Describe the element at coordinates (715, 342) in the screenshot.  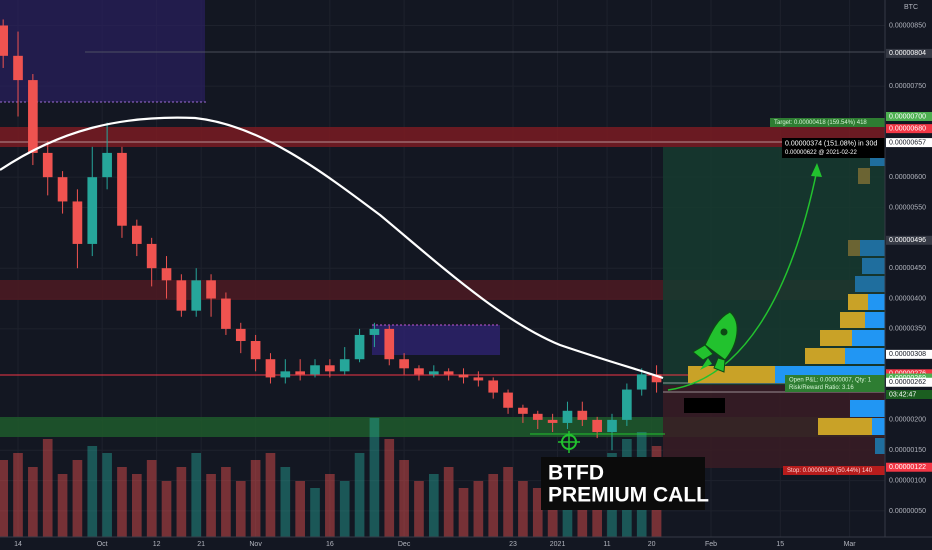
I see `rocket` at that location.